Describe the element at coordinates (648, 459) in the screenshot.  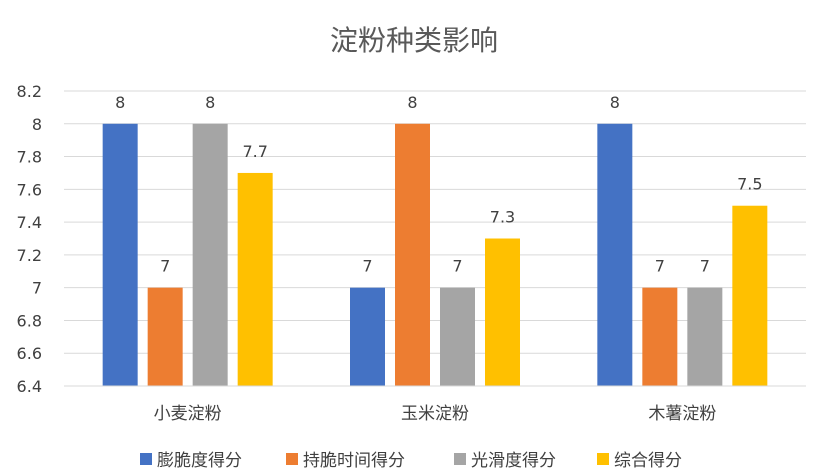
I see `legend-label: 综合得分` at that location.